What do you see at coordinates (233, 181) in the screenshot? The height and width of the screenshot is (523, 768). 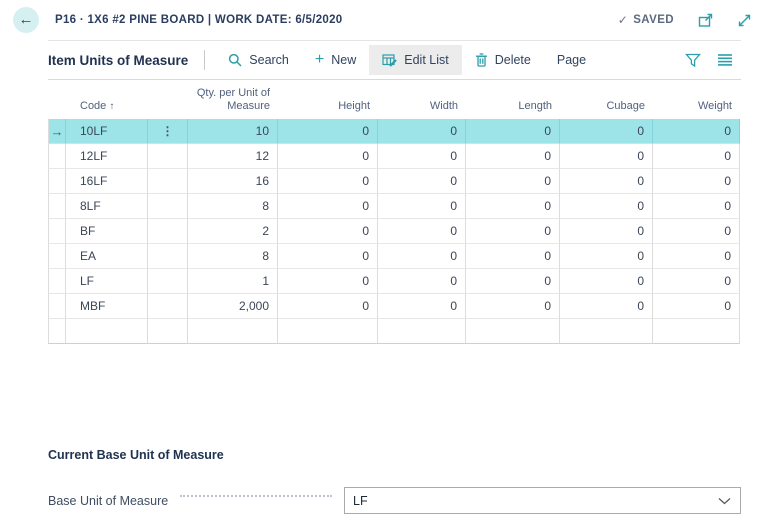 I see `cell-qty-per-unit: 16` at bounding box center [233, 181].